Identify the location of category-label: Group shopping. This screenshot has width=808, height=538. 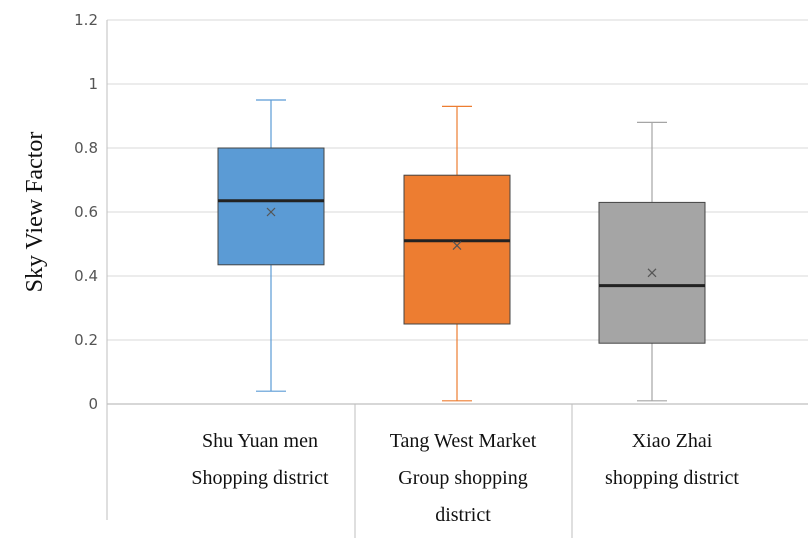
(462, 478).